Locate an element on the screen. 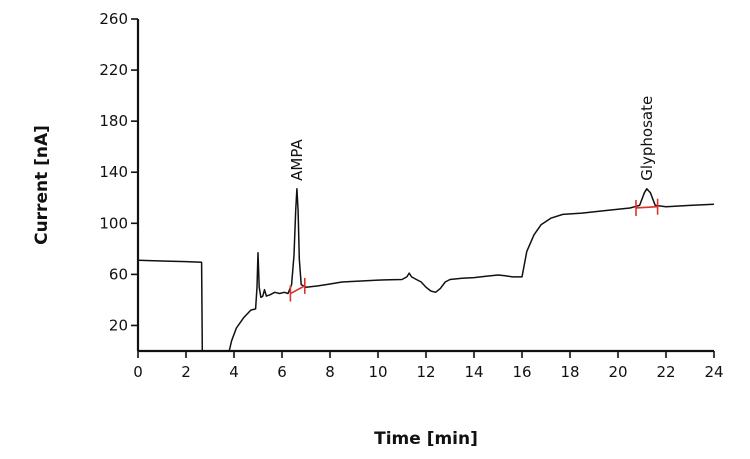 The image size is (750, 459). x-axis-title: Time [min] is located at coordinates (426, 439).